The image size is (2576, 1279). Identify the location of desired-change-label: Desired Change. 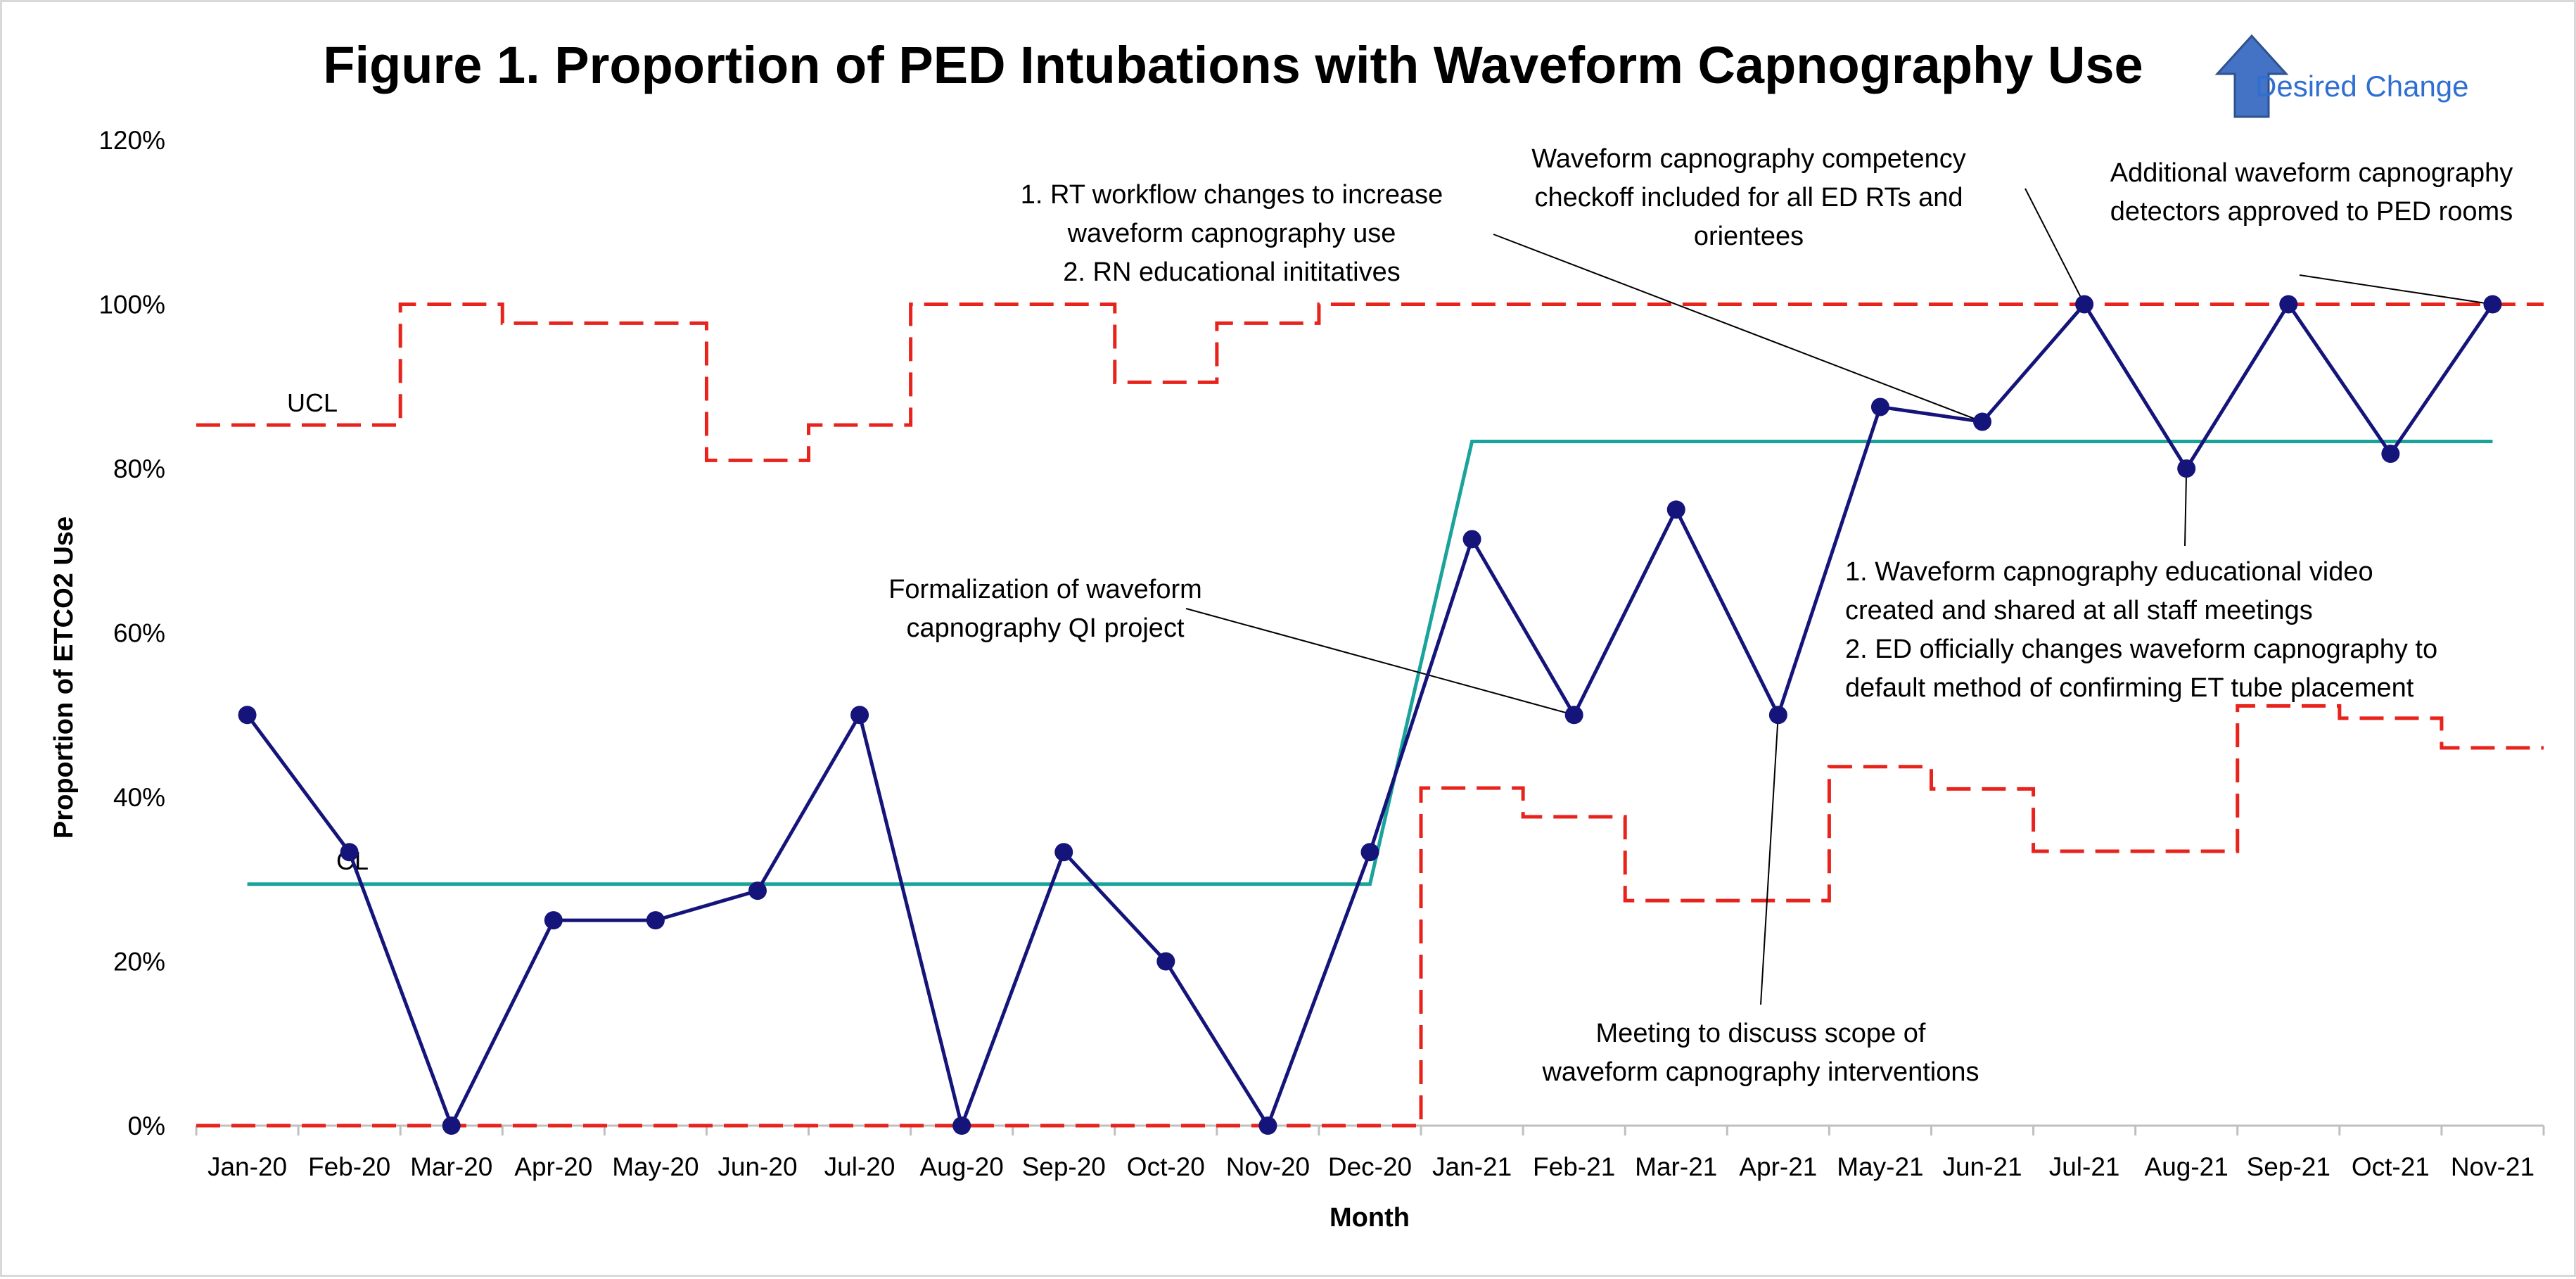
(2362, 86).